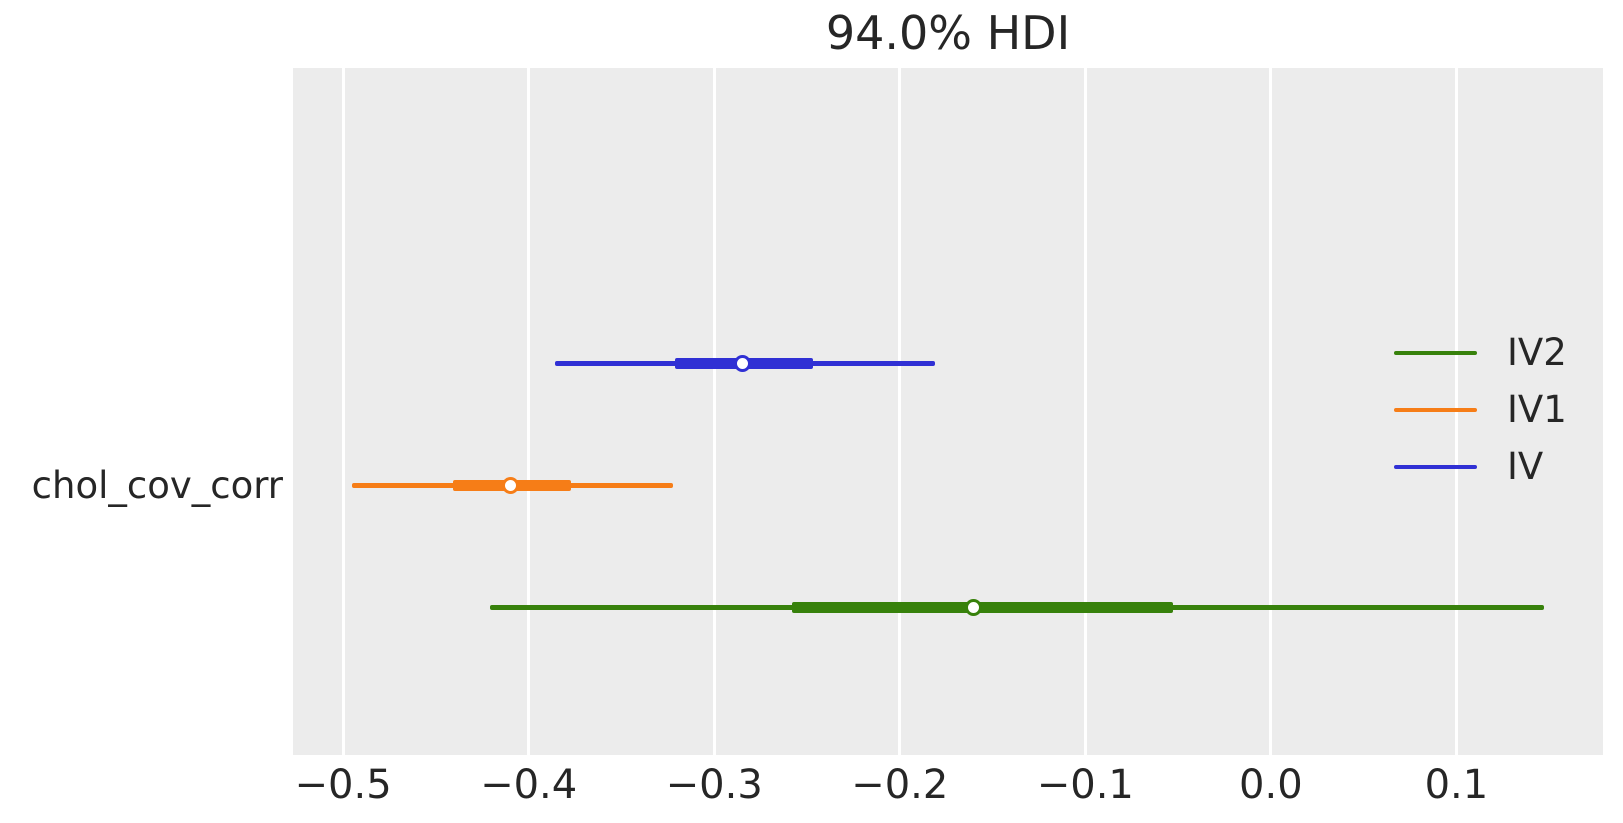 The image size is (1623, 823). Describe the element at coordinates (1435, 466) in the screenshot. I see `legend-line-swatch-iv` at that location.